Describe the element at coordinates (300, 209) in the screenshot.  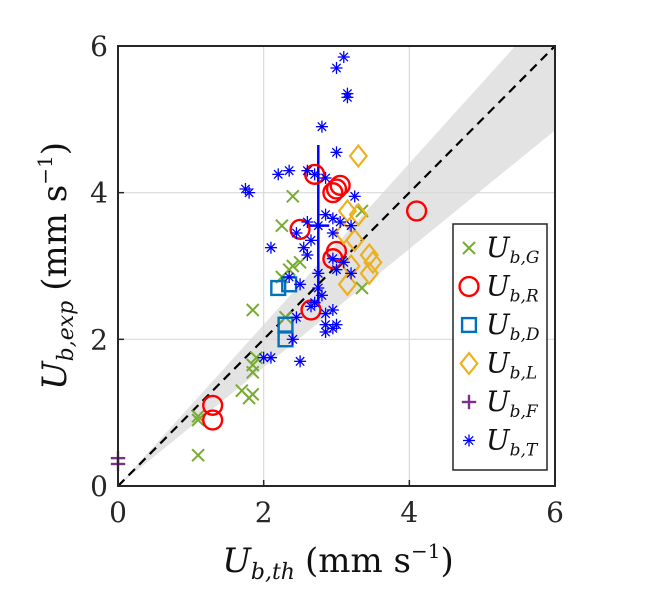
I see `series-b-T` at that location.